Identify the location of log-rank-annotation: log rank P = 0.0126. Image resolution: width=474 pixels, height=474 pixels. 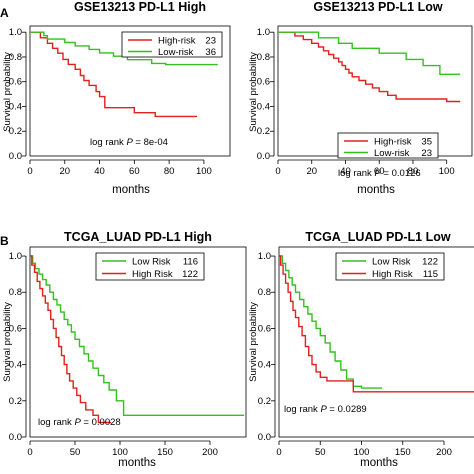
(379, 173).